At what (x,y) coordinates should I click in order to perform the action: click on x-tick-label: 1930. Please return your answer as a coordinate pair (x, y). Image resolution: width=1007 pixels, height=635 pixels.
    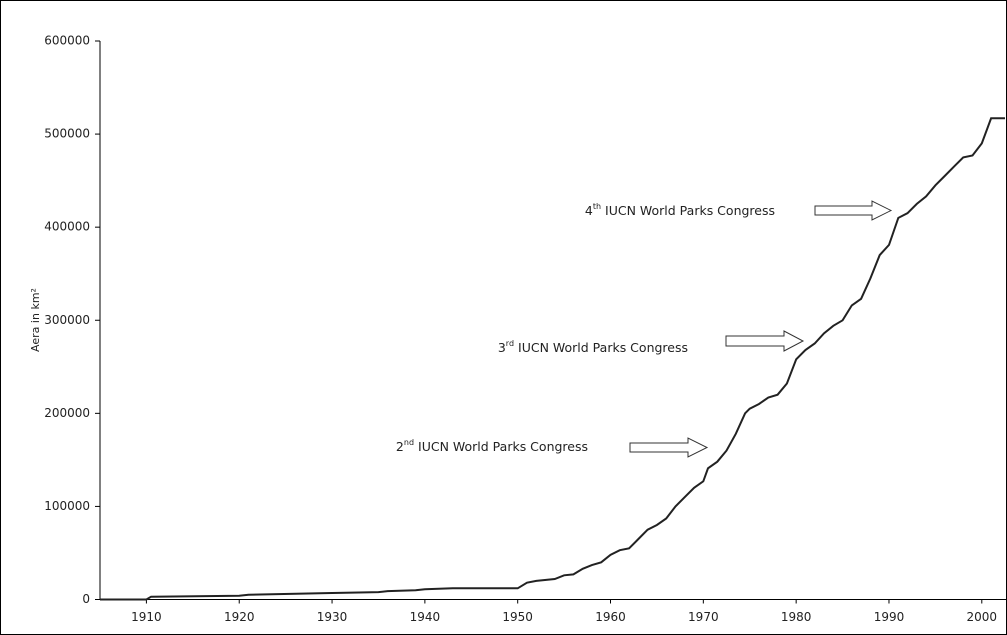
    Looking at the image, I should click on (332, 617).